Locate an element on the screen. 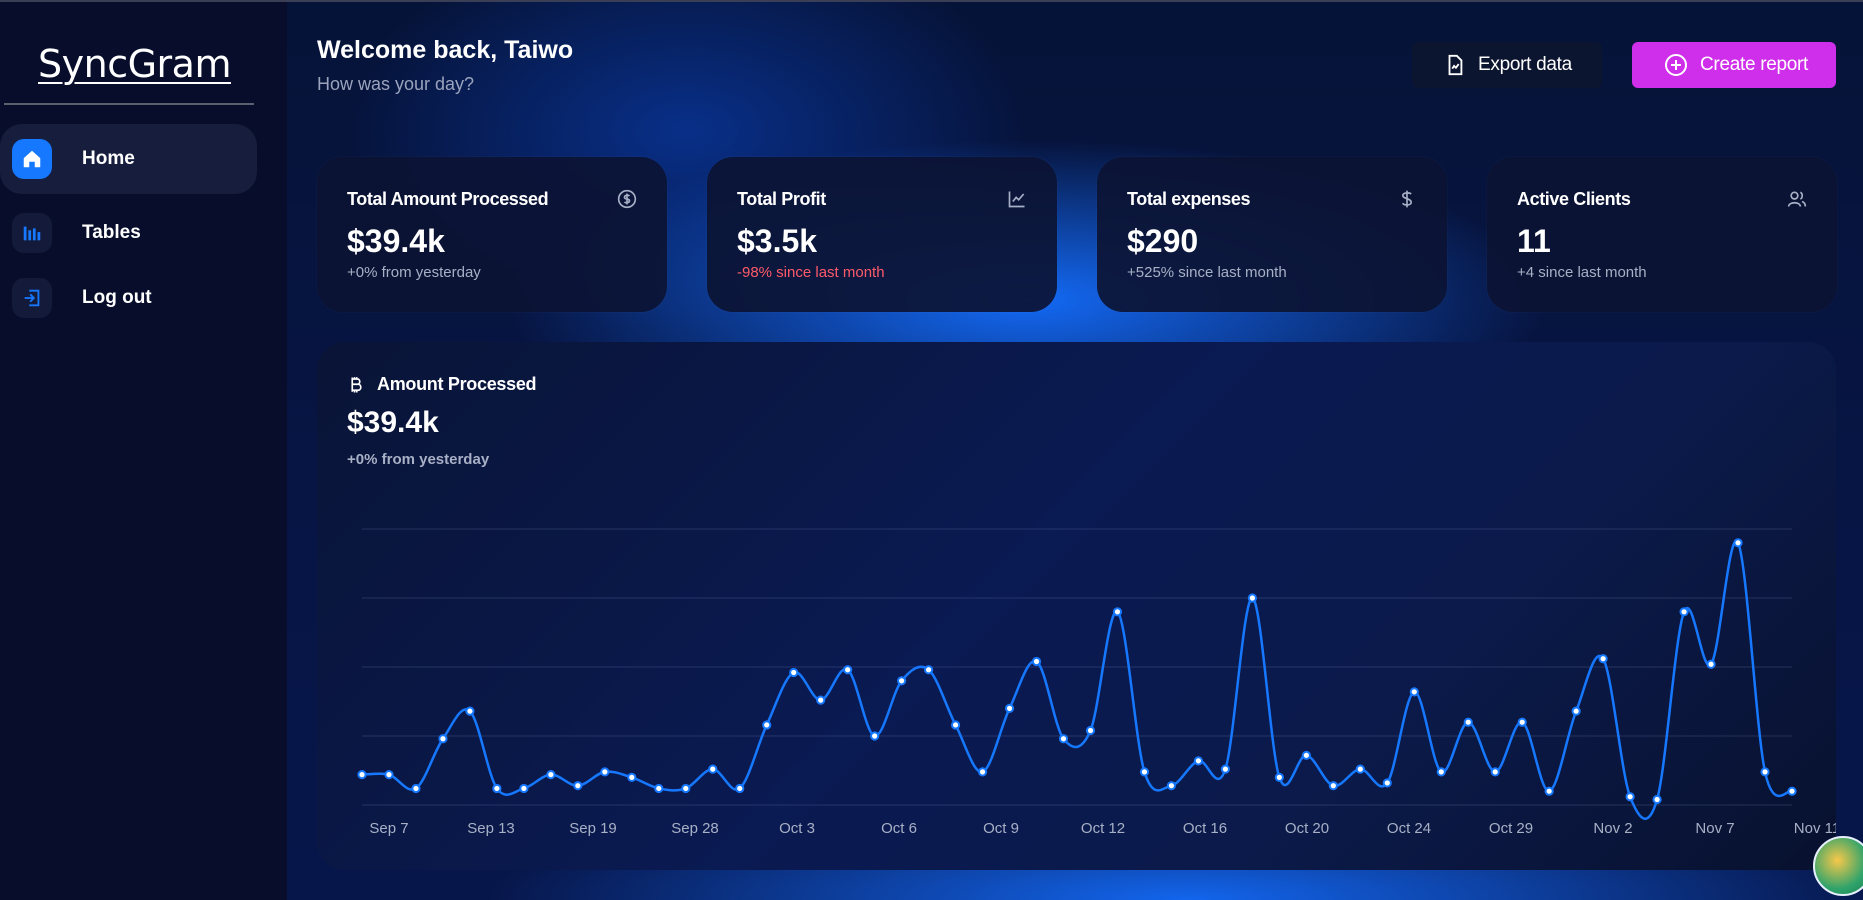  app-logo: SyncGram is located at coordinates (134, 64).